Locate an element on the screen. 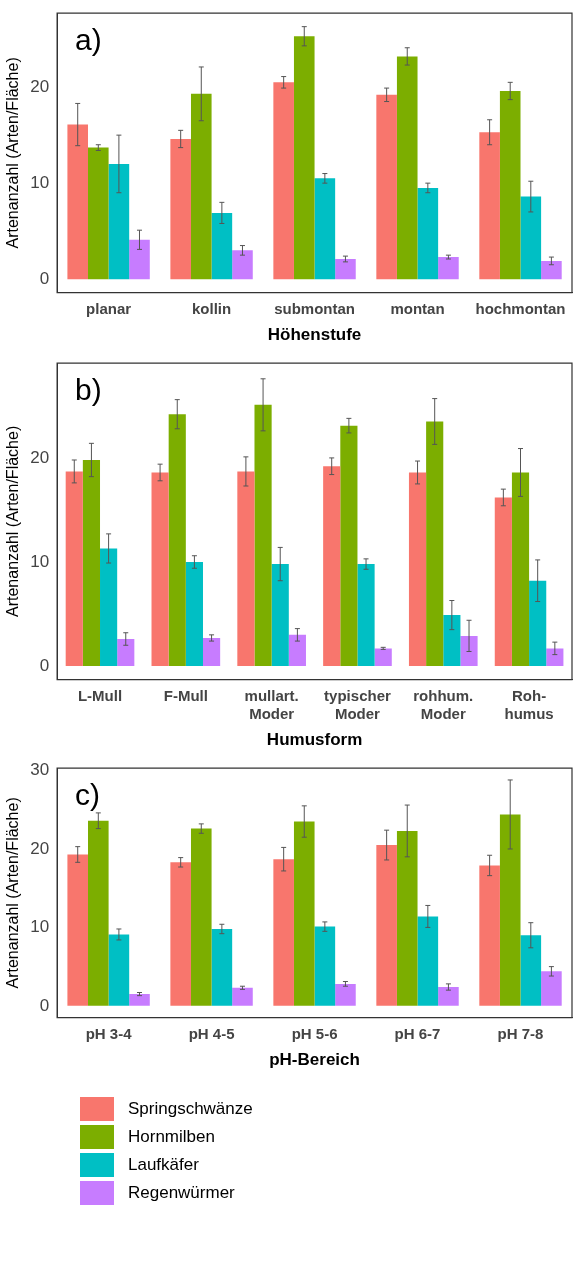 The height and width of the screenshot is (1265, 578). legend-label: Hornmilben is located at coordinates (171, 1137).